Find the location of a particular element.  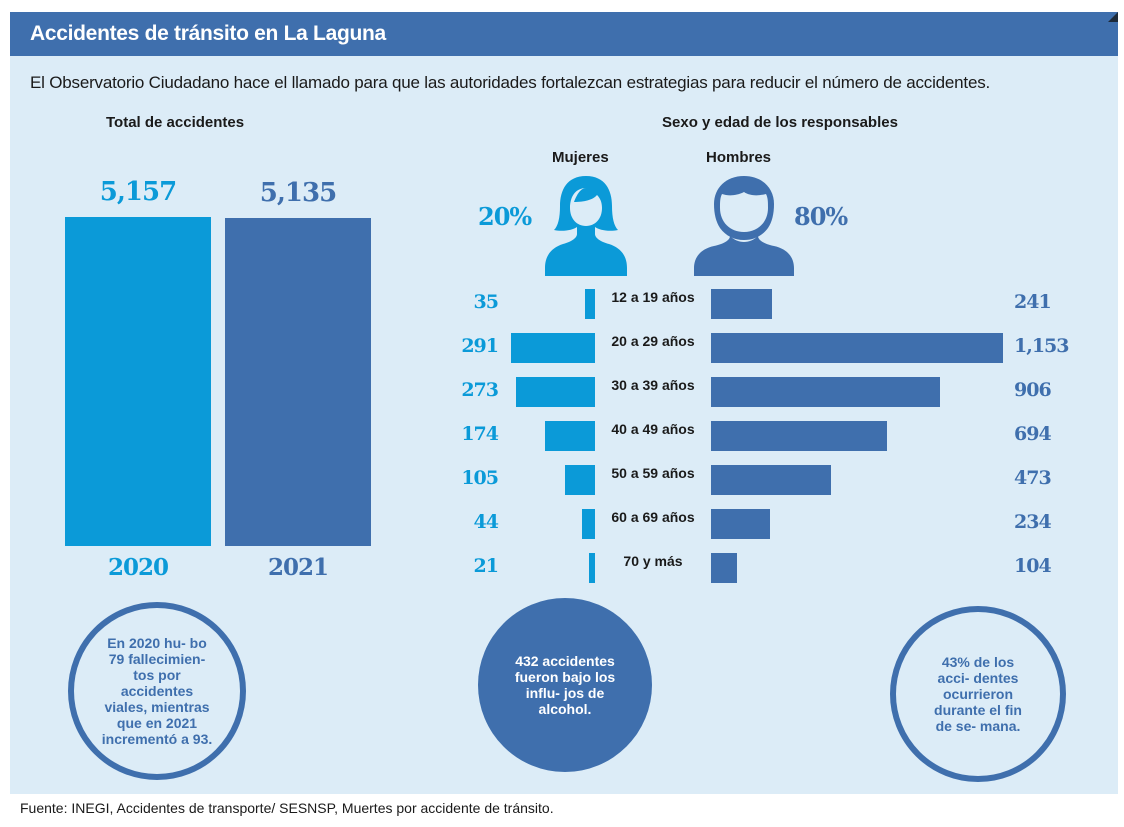

total-bar-2020 is located at coordinates (138, 381).